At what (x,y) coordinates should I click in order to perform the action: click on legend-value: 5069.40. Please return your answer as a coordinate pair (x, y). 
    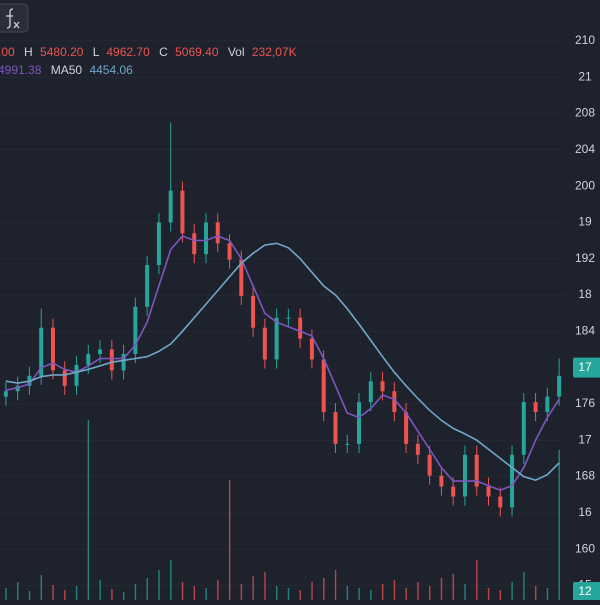
    Looking at the image, I should click on (197, 52).